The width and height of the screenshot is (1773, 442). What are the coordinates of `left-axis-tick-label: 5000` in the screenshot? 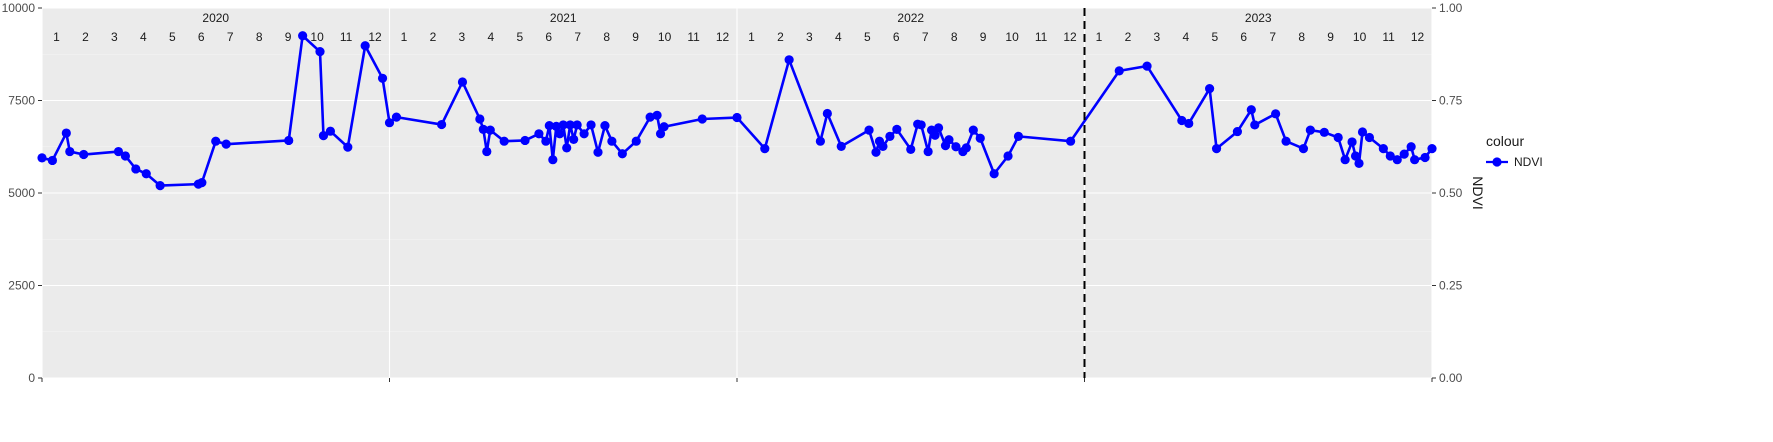 It's located at (21, 193).